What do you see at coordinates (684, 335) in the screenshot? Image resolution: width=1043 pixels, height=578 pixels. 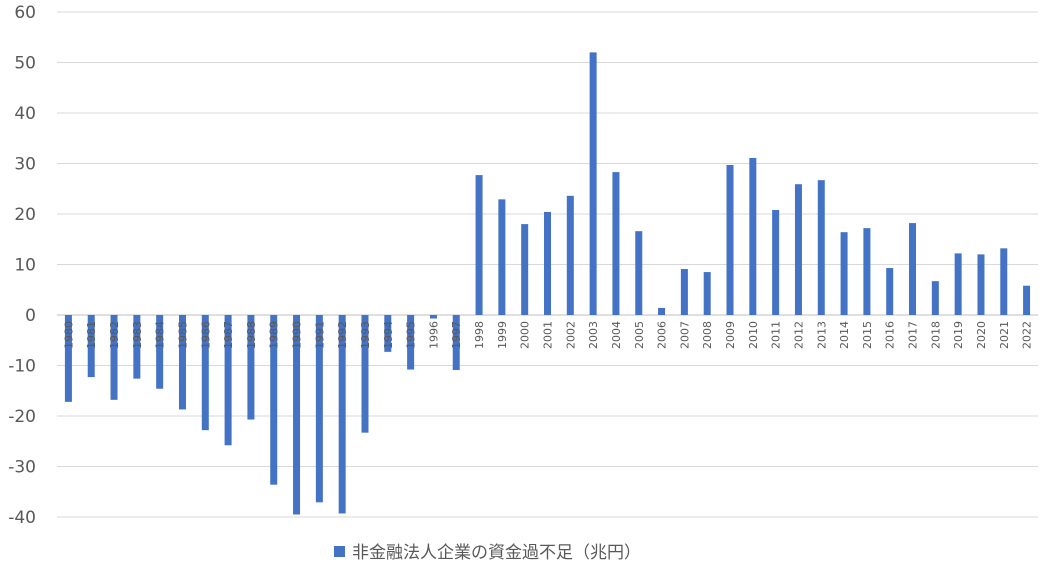 I see `x-tick-label: 2007` at bounding box center [684, 335].